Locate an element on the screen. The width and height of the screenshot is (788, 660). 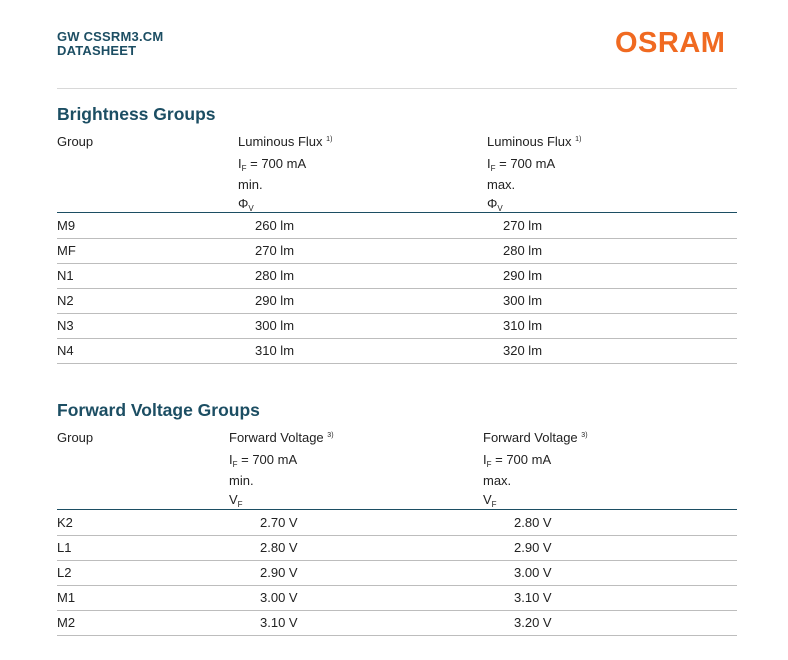
group-cell: N4 is located at coordinates (65, 350).